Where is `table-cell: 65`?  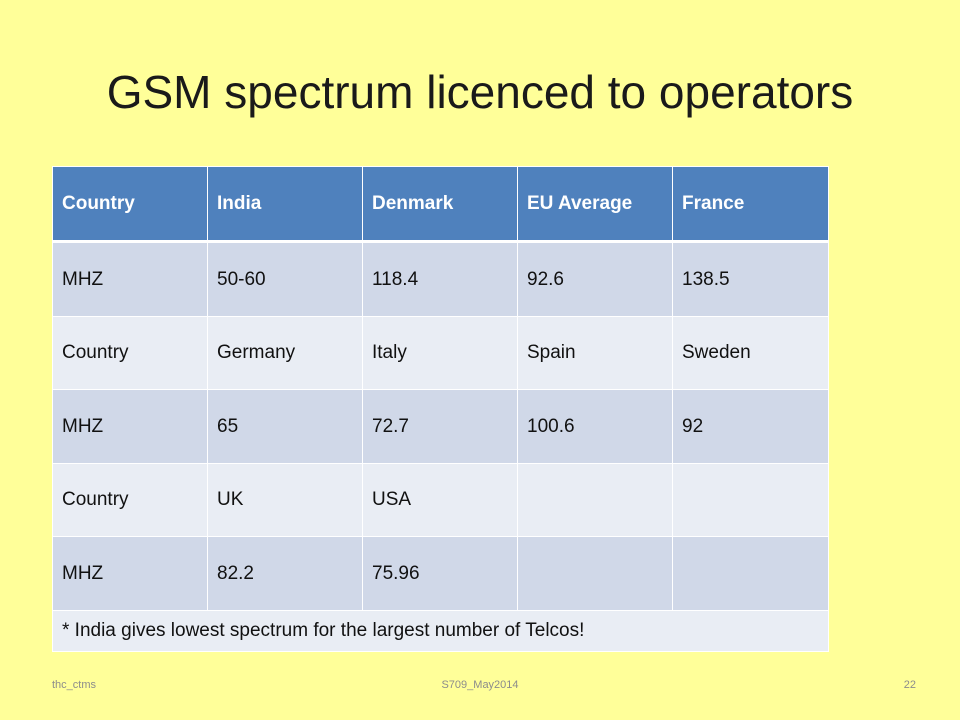 table-cell: 65 is located at coordinates (285, 426).